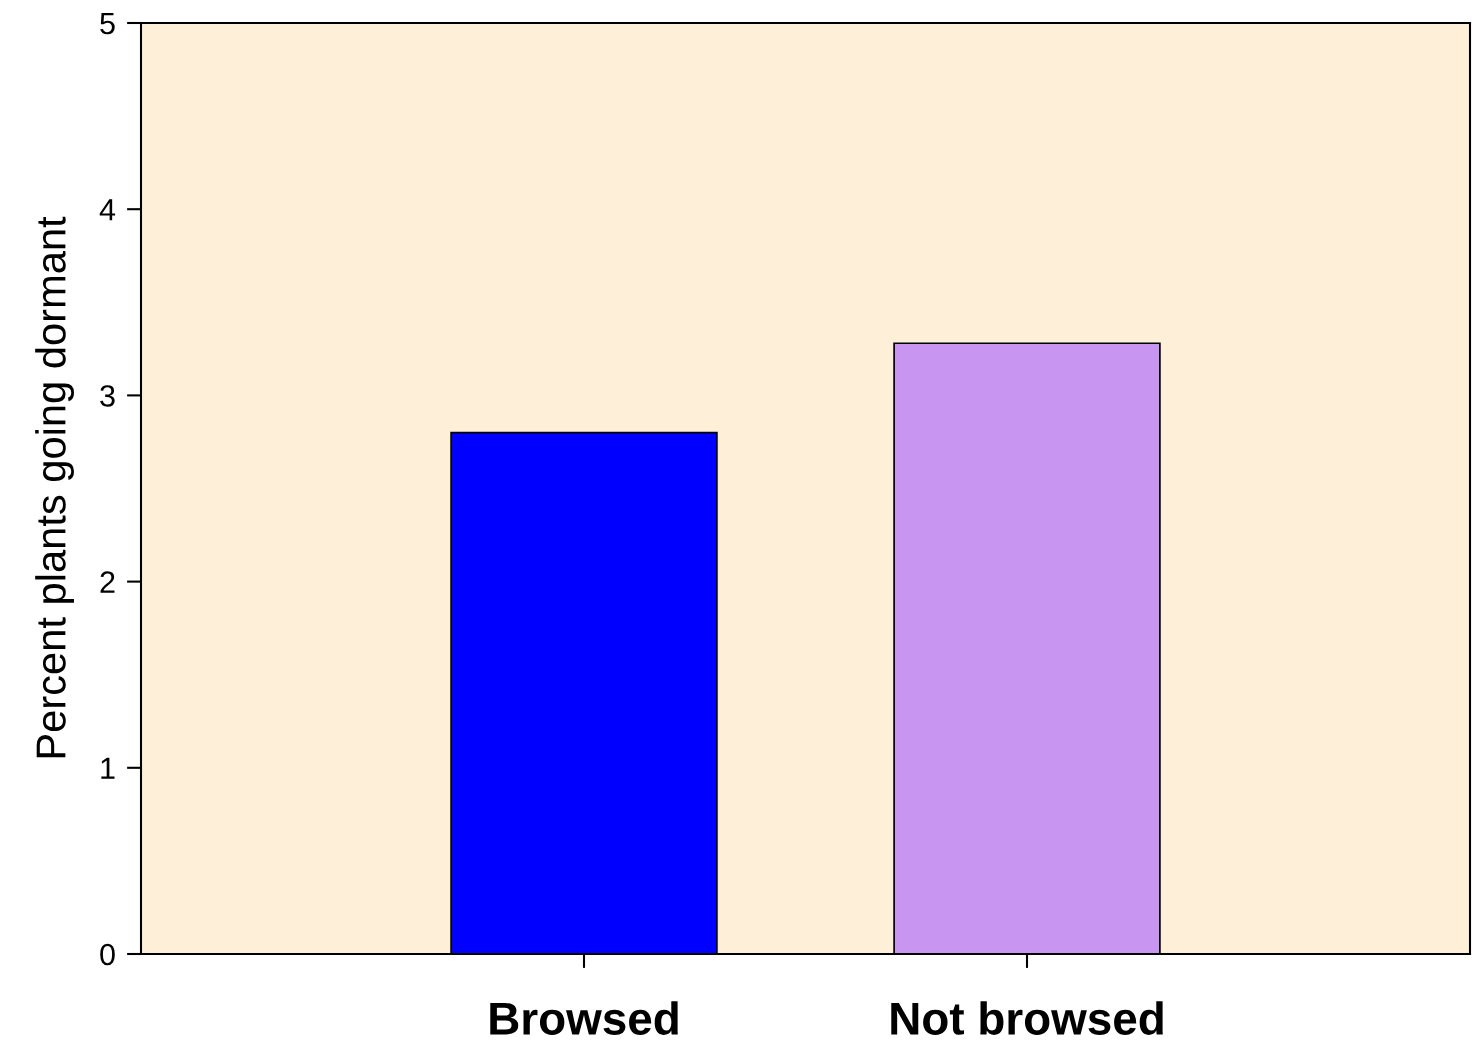  Describe the element at coordinates (107, 24) in the screenshot. I see `y-tick-label: 5` at that location.